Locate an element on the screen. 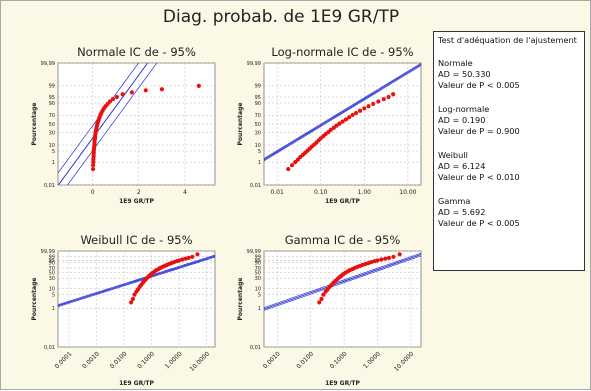 This screenshot has width=591, height=391. fit-name: Log-normale is located at coordinates (464, 109).